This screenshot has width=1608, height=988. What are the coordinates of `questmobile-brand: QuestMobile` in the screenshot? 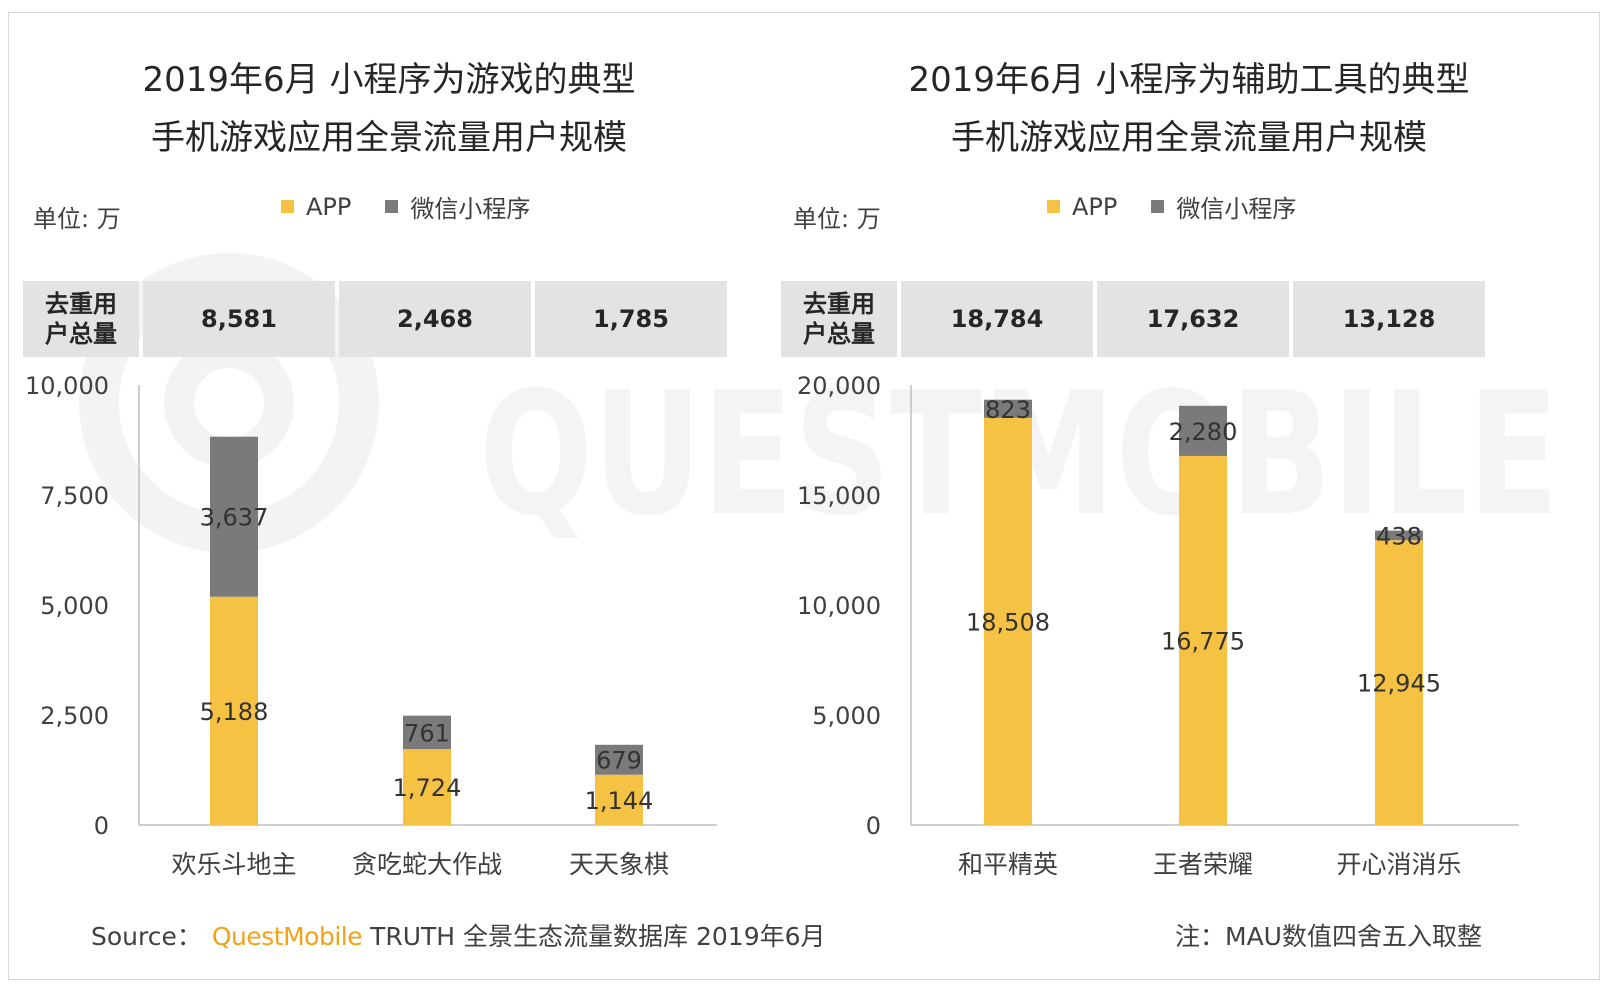 It's located at (287, 936).